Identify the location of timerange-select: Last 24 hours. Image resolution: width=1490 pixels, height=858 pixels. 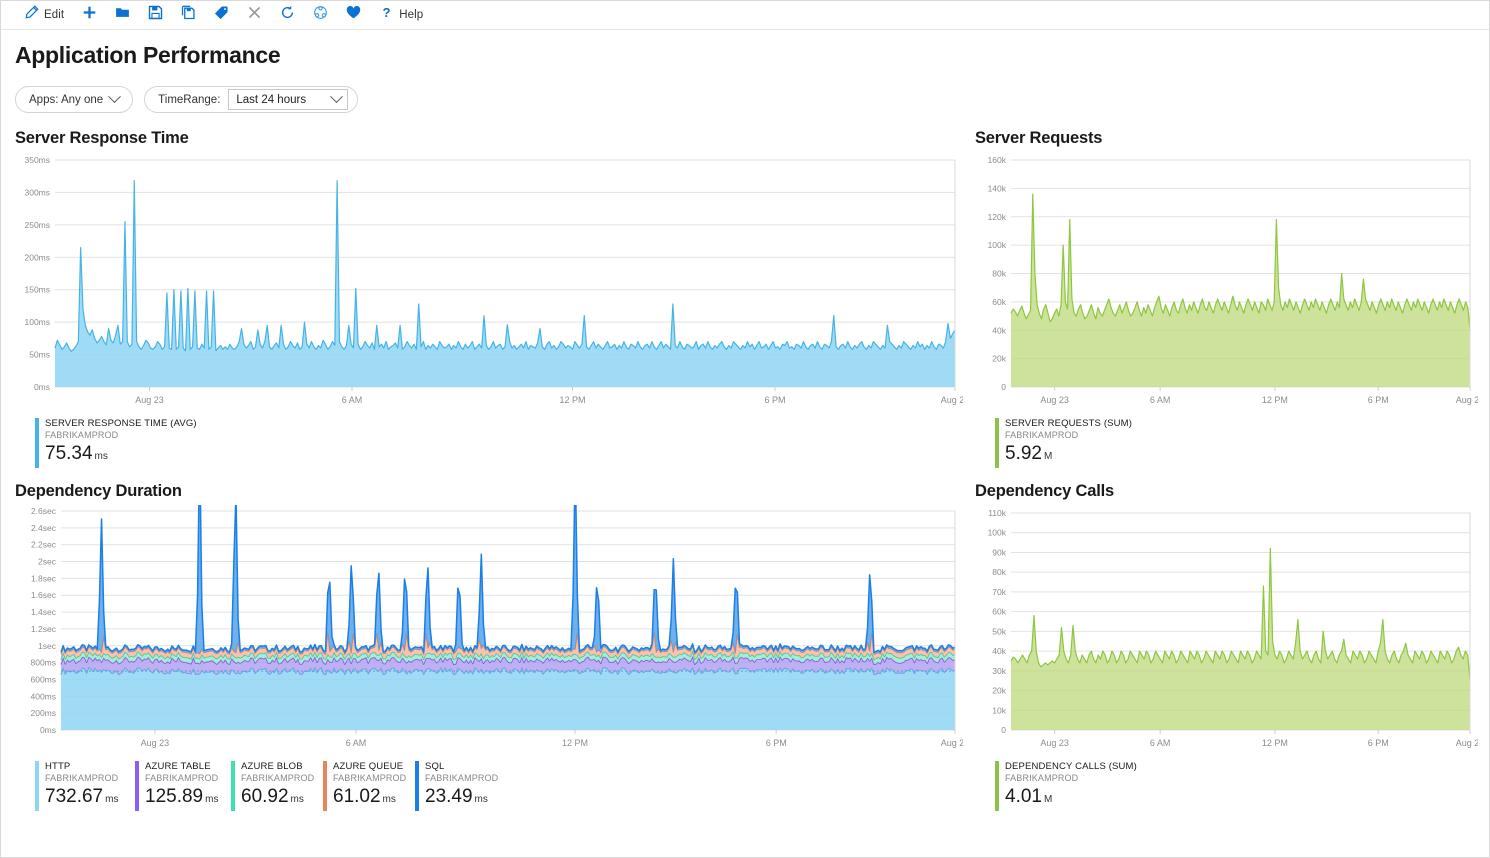
(288, 99).